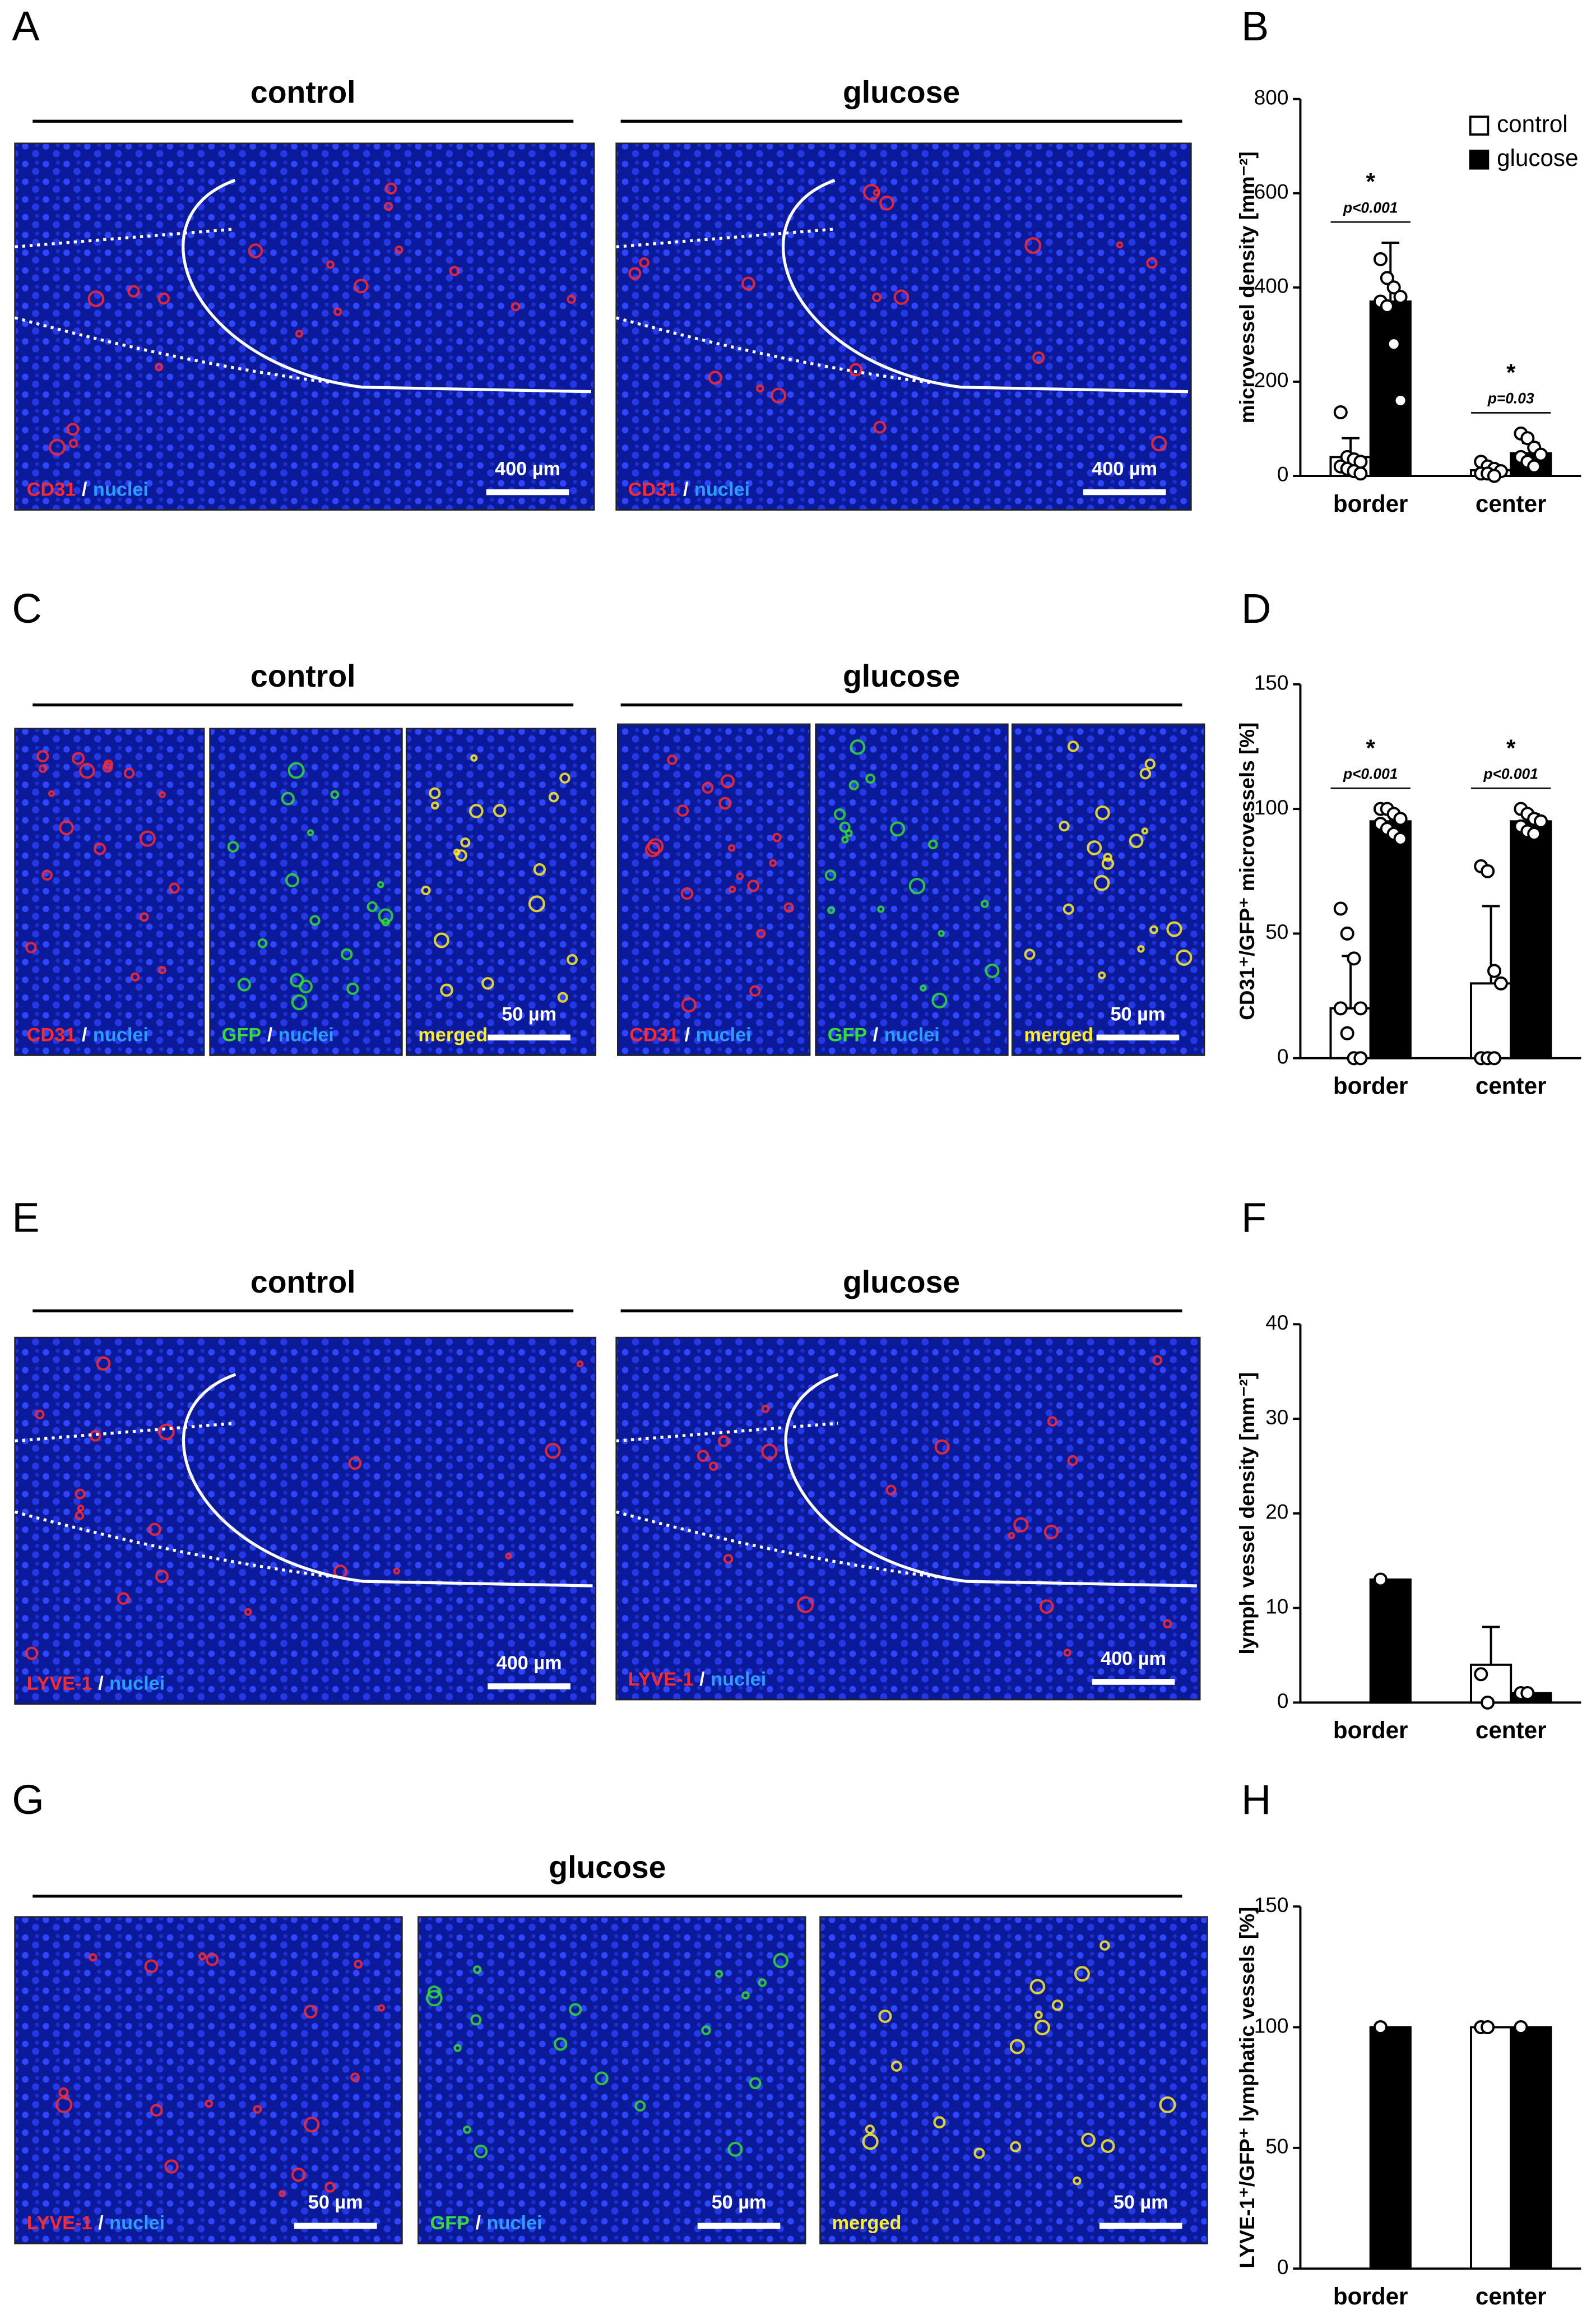 Image resolution: width=1596 pixels, height=2310 pixels. Describe the element at coordinates (1247, 1513) in the screenshot. I see `y-axis-label: lymph vessel density [mm⁻²]` at that location.